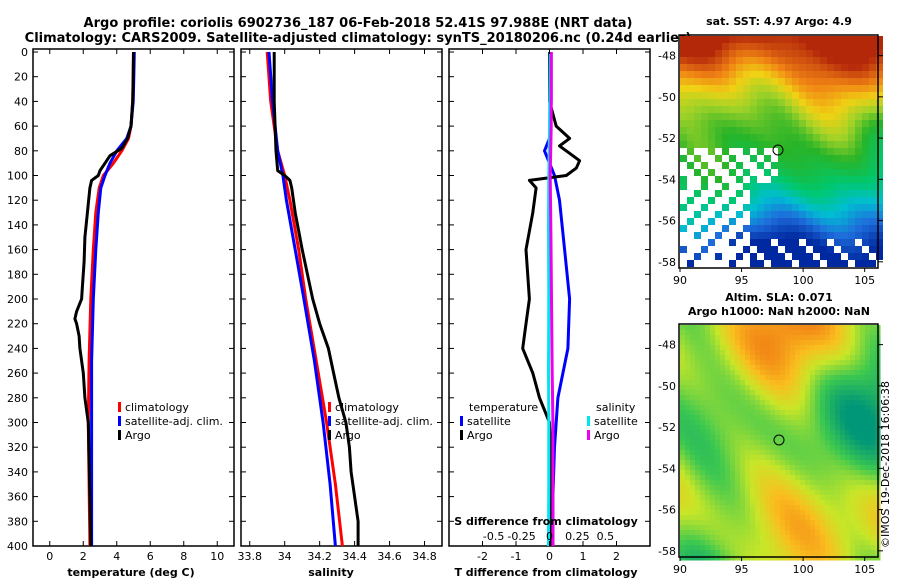 The image size is (900, 584). I want to click on lon-tick-label: 90, so click(680, 280).